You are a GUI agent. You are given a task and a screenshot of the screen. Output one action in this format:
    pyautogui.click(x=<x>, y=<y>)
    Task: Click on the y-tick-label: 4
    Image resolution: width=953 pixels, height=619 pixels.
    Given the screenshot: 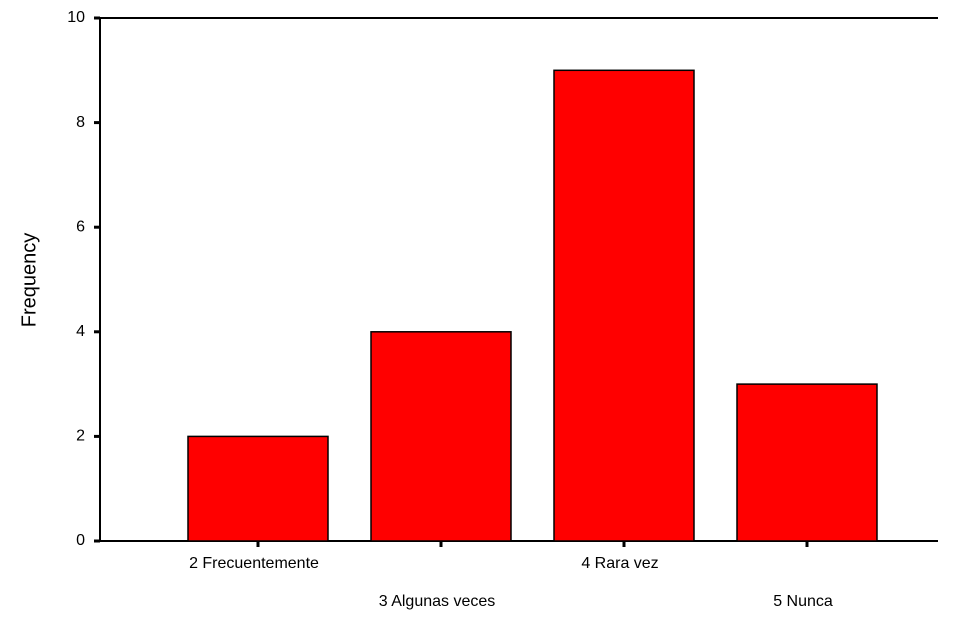 What is the action you would take?
    pyautogui.click(x=80, y=331)
    